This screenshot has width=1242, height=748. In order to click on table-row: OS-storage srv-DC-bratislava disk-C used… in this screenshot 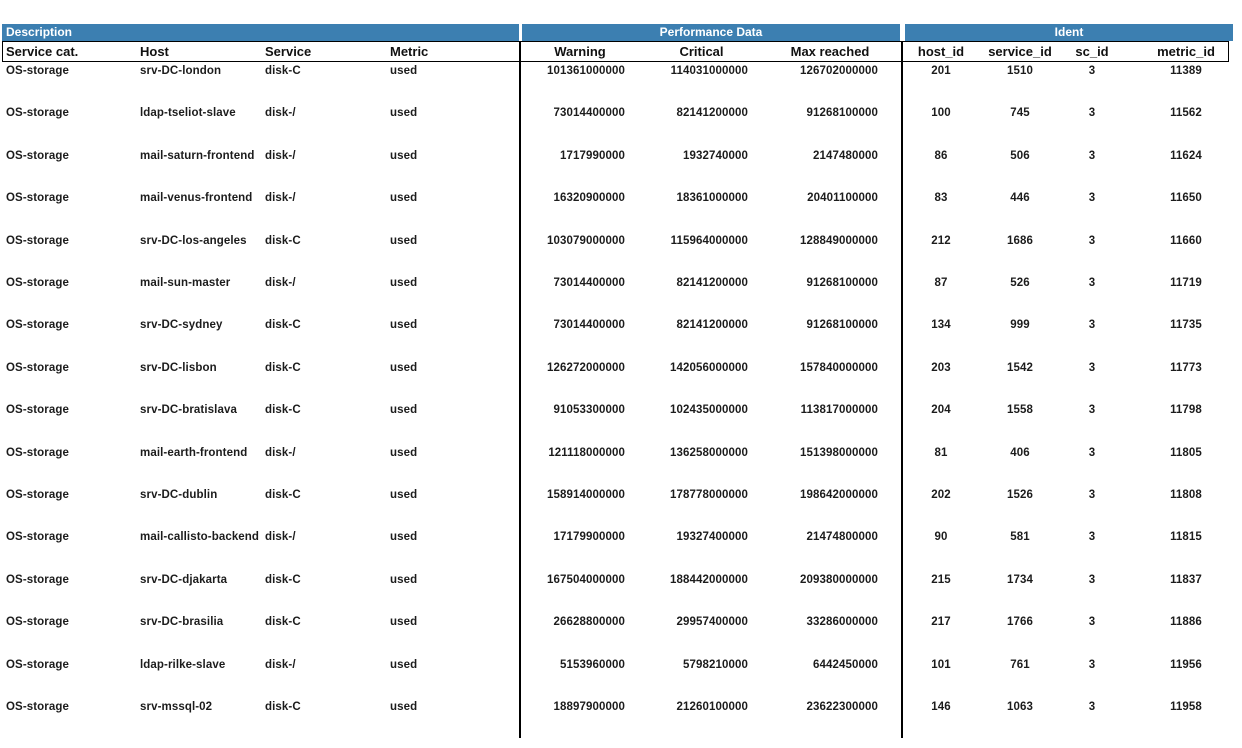, I will do `click(621, 424)`.